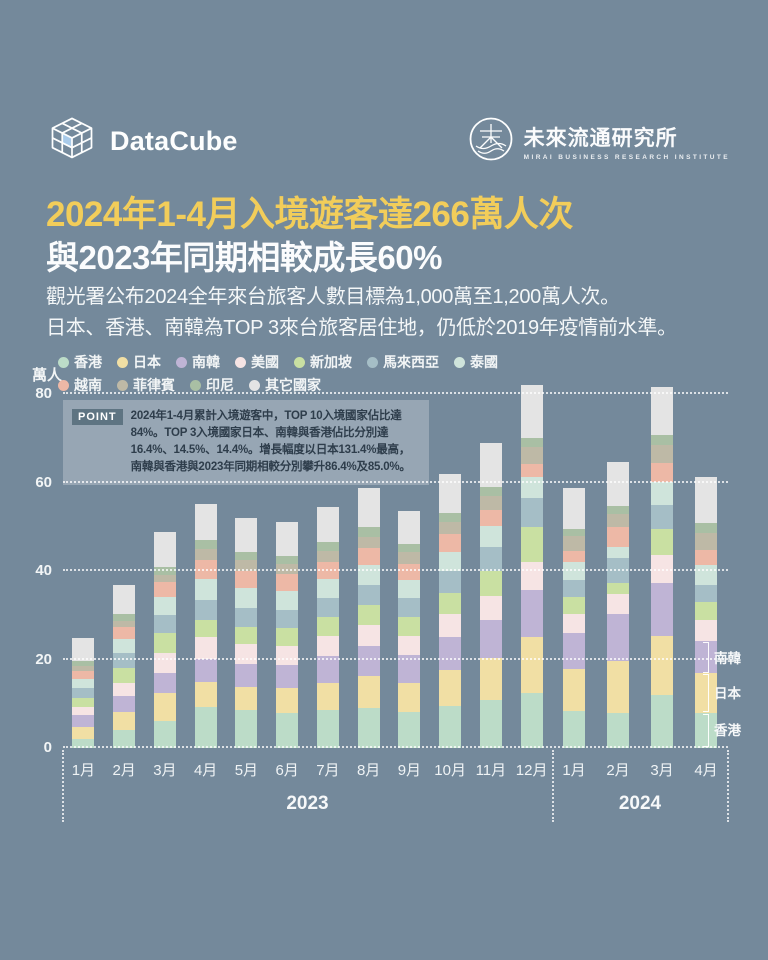 The height and width of the screenshot is (960, 768). I want to click on bar-2024-1月, so click(574, 618).